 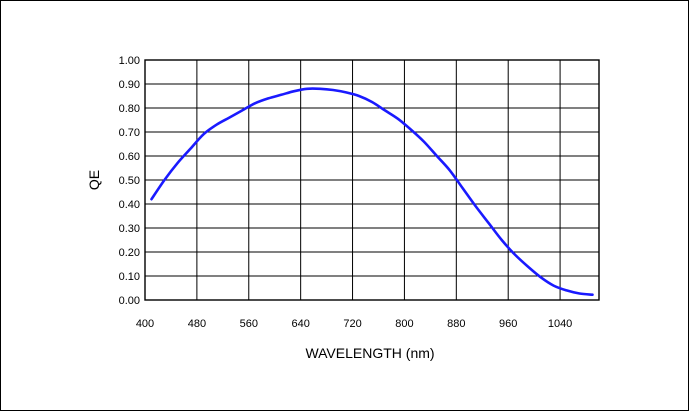 I want to click on x-tick-label: 720, so click(x=352, y=324).